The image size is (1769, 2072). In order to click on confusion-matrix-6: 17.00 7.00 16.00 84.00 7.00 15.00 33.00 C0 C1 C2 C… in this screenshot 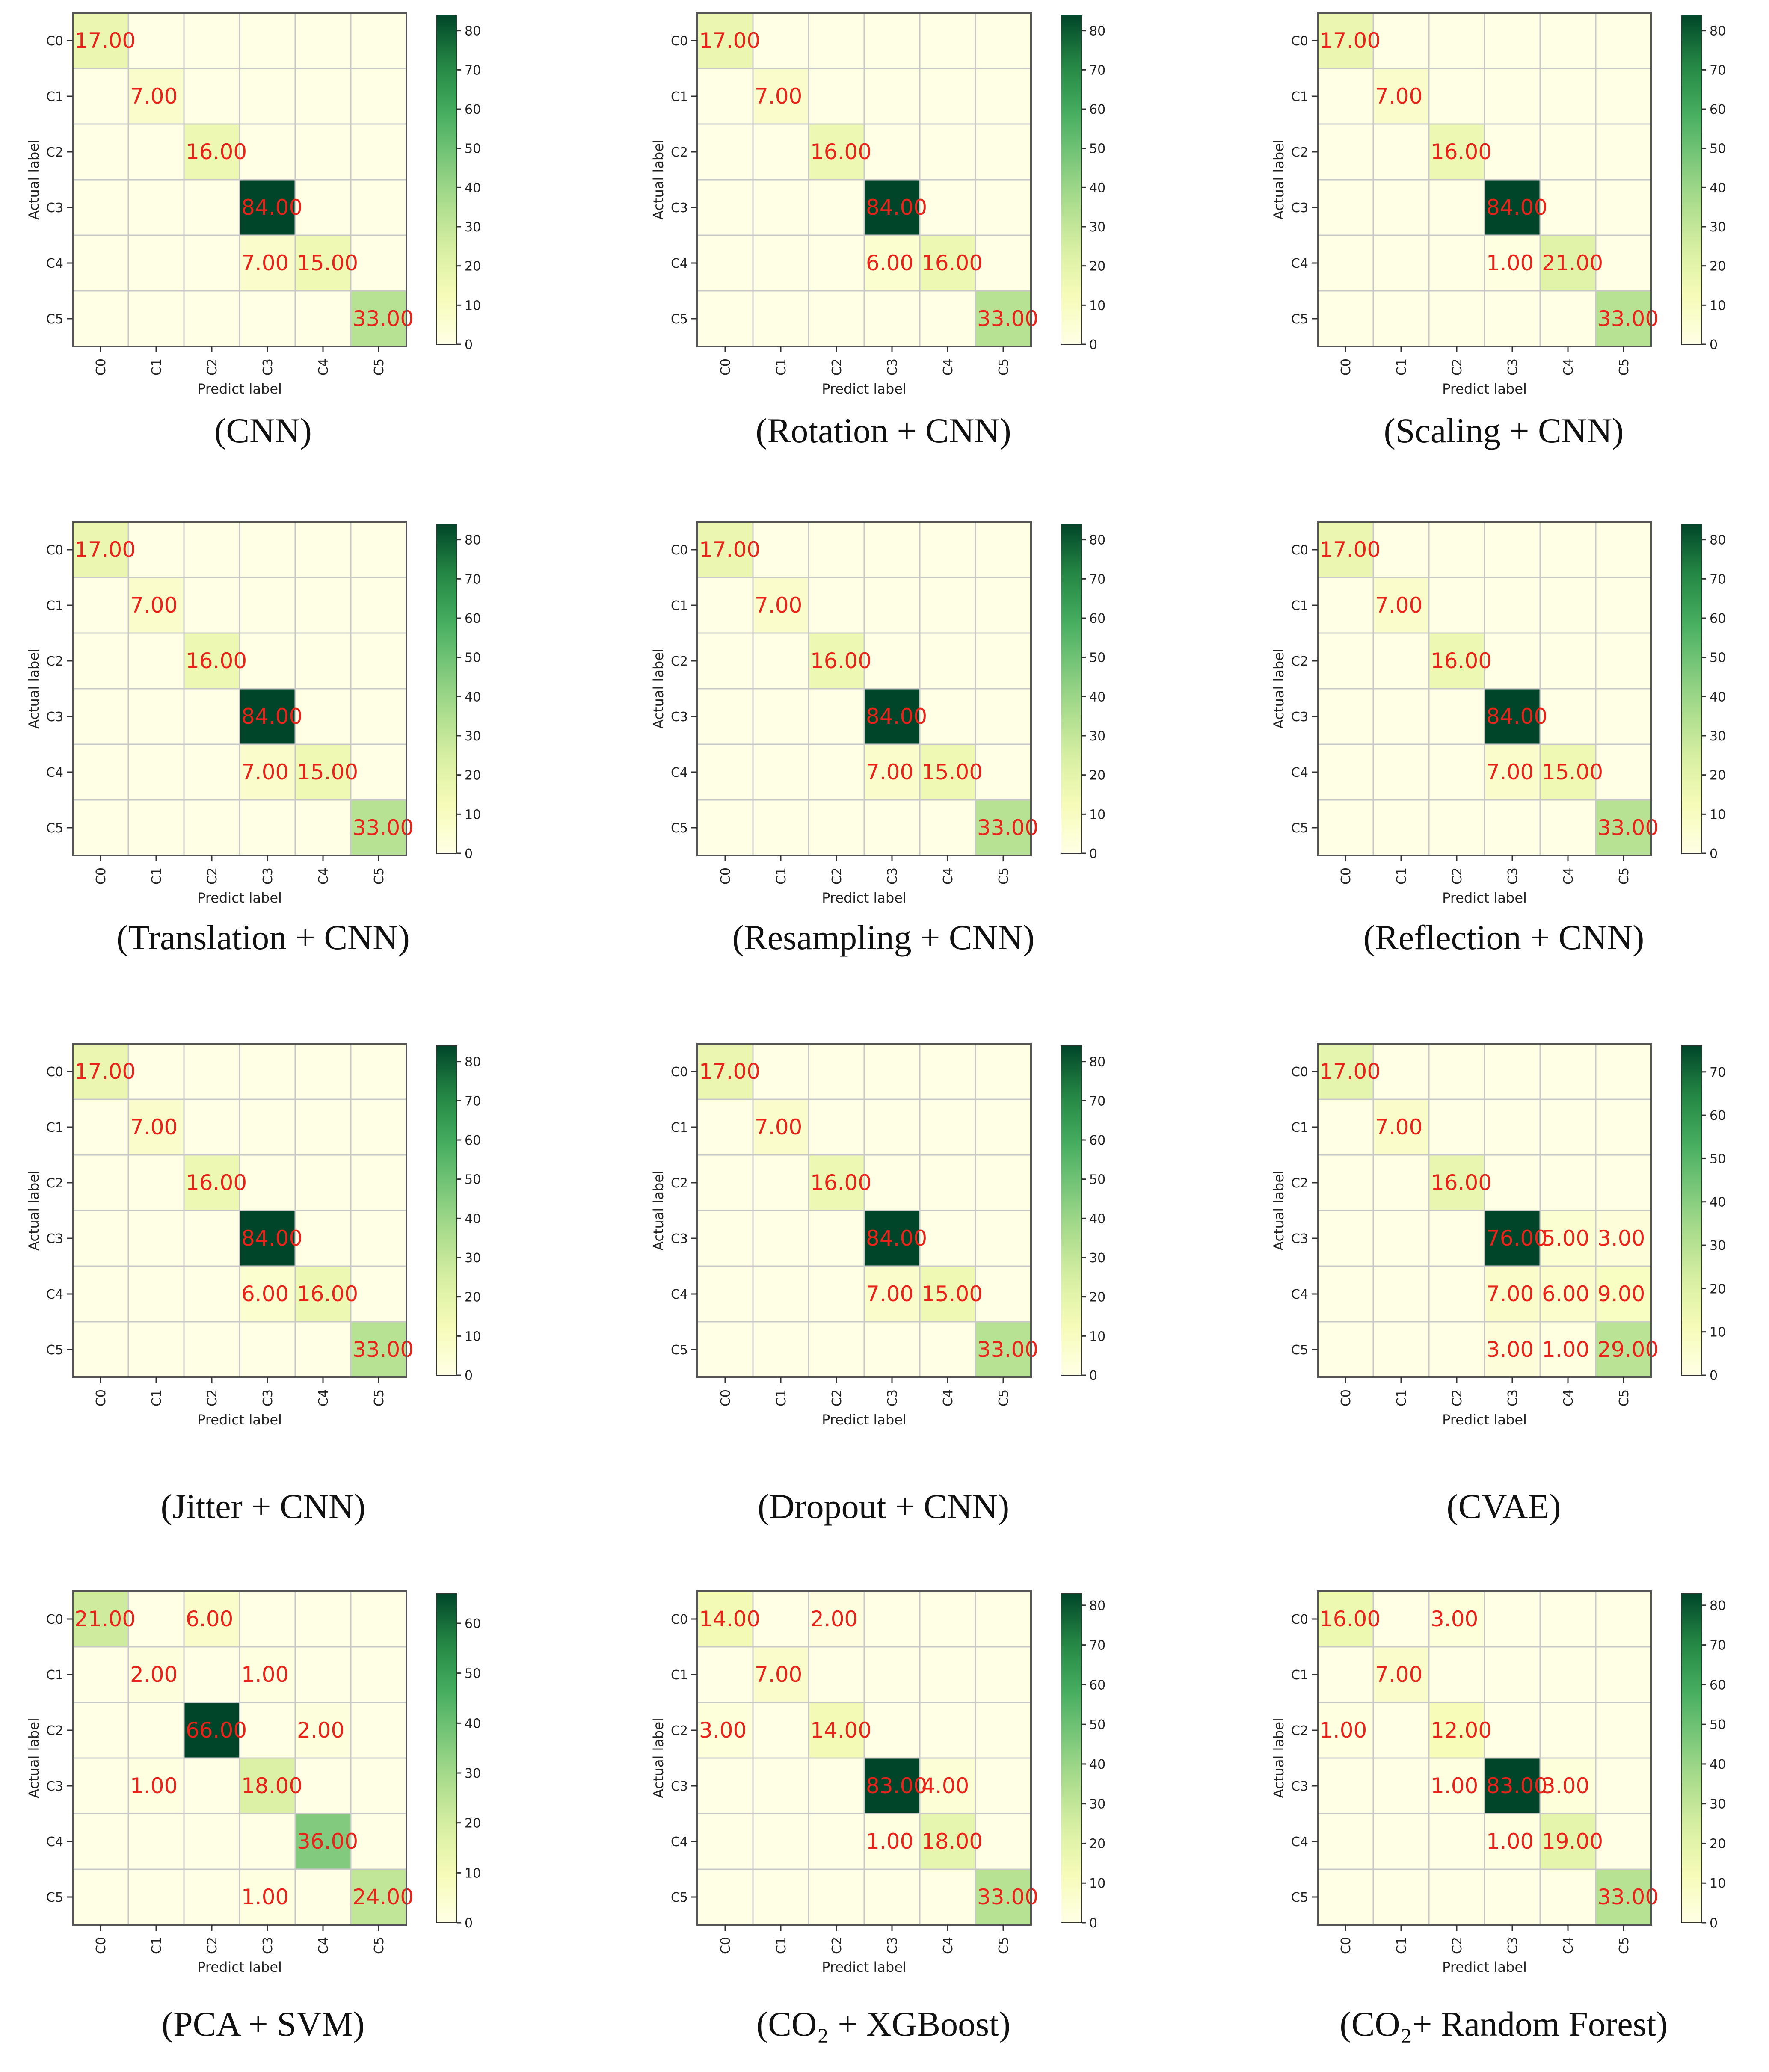, I will do `click(1498, 713)`.